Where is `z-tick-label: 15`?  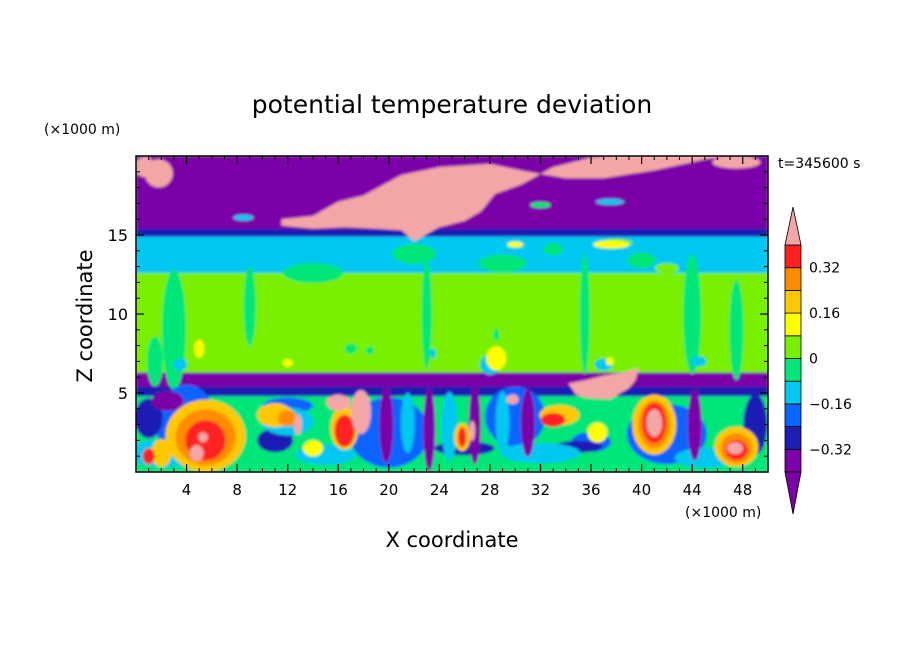
z-tick-label: 15 is located at coordinates (118, 235).